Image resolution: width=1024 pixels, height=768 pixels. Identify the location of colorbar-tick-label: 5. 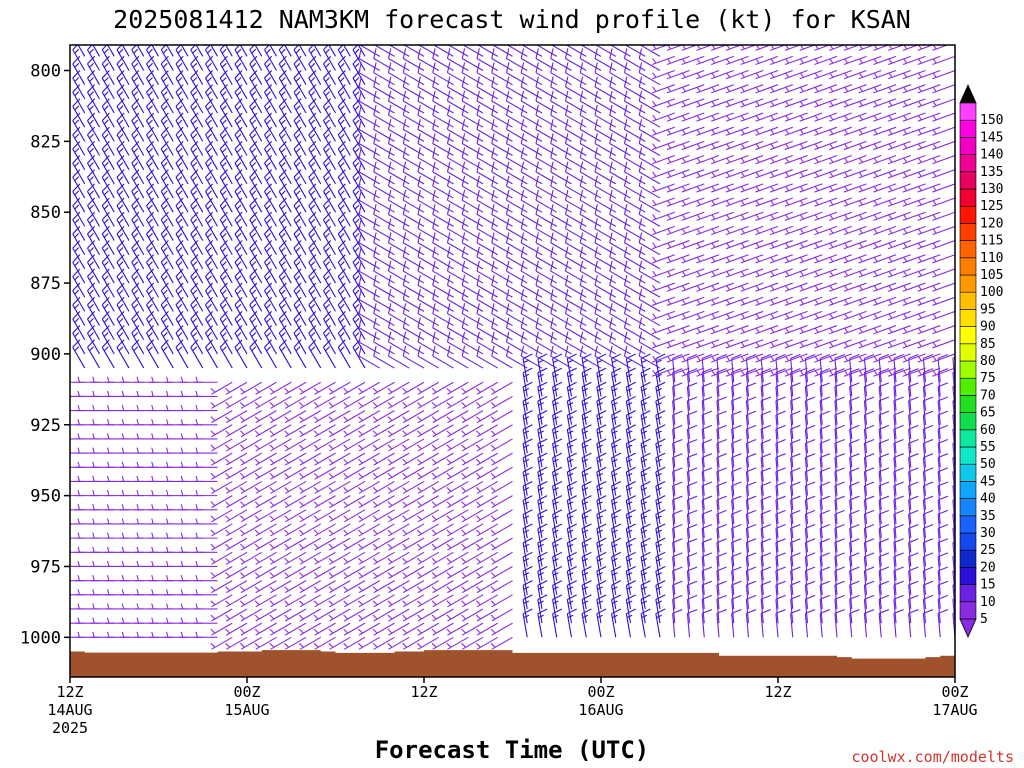
(984, 619).